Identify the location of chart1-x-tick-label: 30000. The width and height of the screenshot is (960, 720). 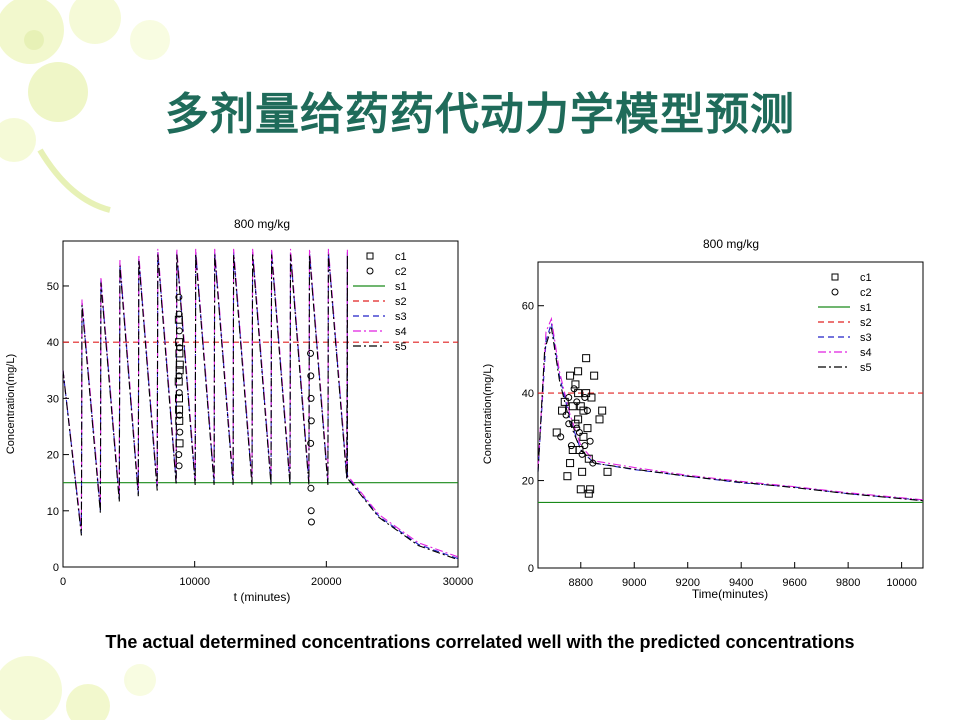
(458, 582).